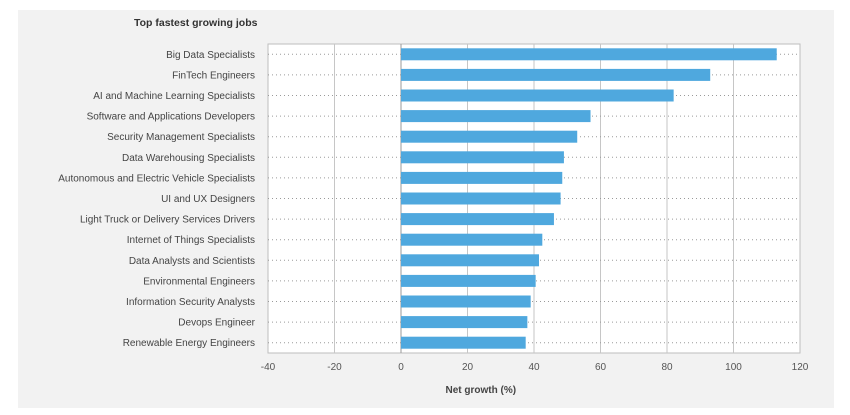 This screenshot has height=415, width=850. What do you see at coordinates (601, 367) in the screenshot?
I see `x-tick-label: 60` at bounding box center [601, 367].